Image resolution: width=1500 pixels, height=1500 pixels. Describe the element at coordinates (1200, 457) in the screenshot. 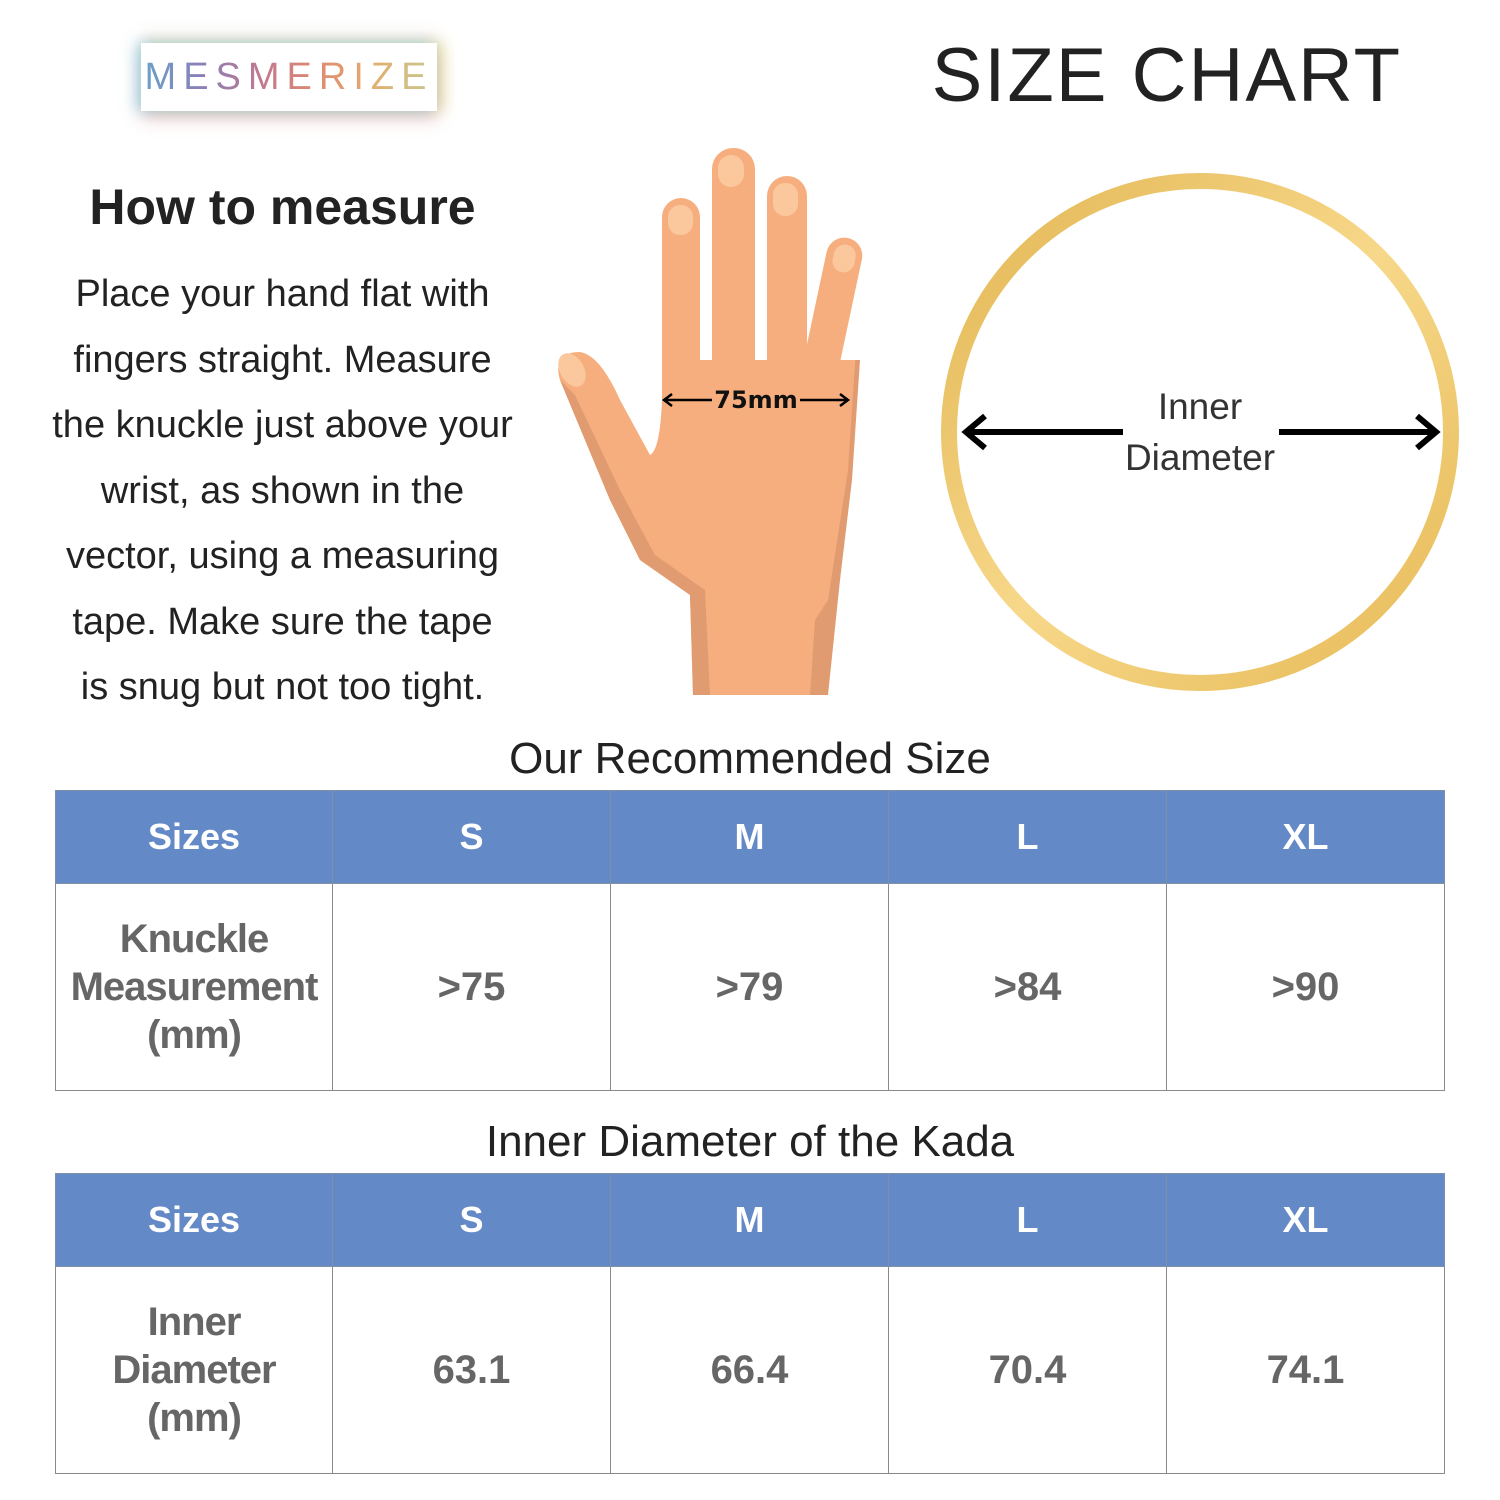

I see `ring-label-line2: Diameter` at that location.